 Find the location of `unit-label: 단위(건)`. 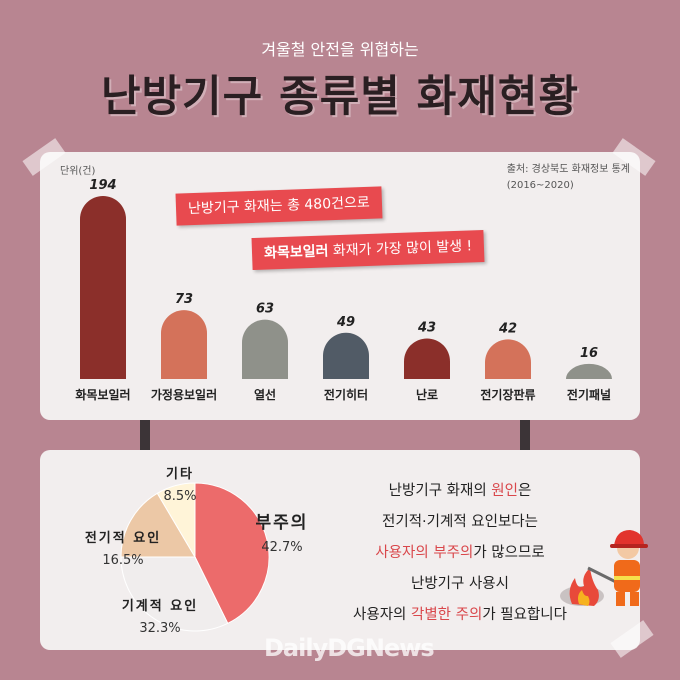

unit-label: 단위(건) is located at coordinates (78, 171).